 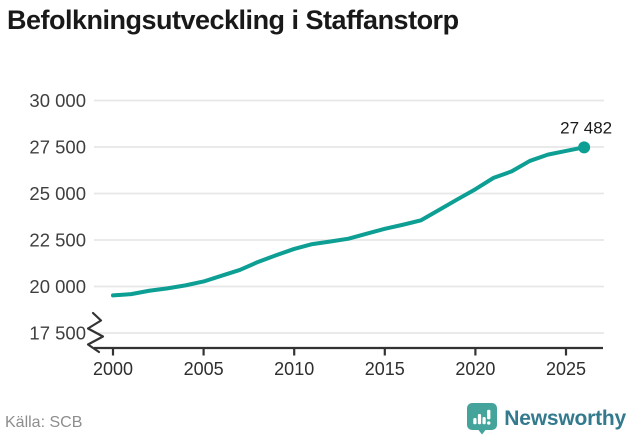 I want to click on y-axis-tick-label: 27 500, so click(x=57, y=147).